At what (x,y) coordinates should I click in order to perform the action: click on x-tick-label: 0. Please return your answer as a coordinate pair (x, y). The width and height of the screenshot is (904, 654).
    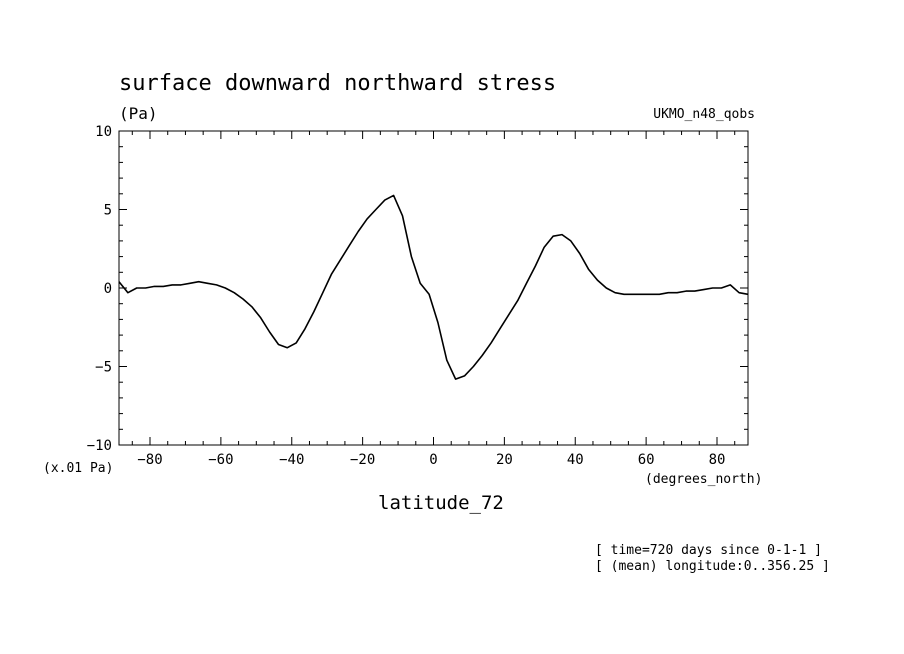
    Looking at the image, I should click on (433, 460).